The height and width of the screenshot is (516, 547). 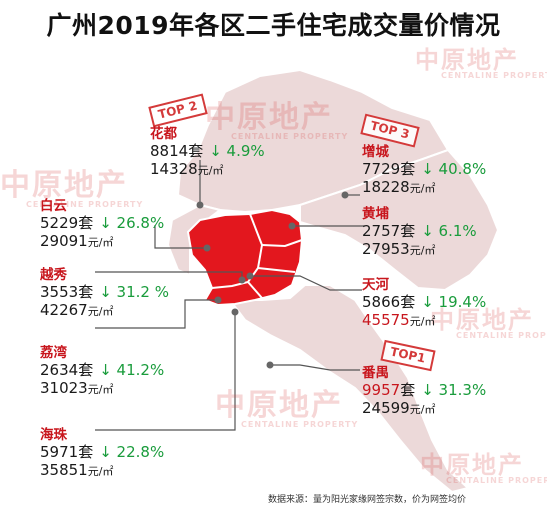 I want to click on district-label-yuexiu: 越秀 3553套 ↓ 31.2 % 42267元/㎡, so click(x=104, y=293).